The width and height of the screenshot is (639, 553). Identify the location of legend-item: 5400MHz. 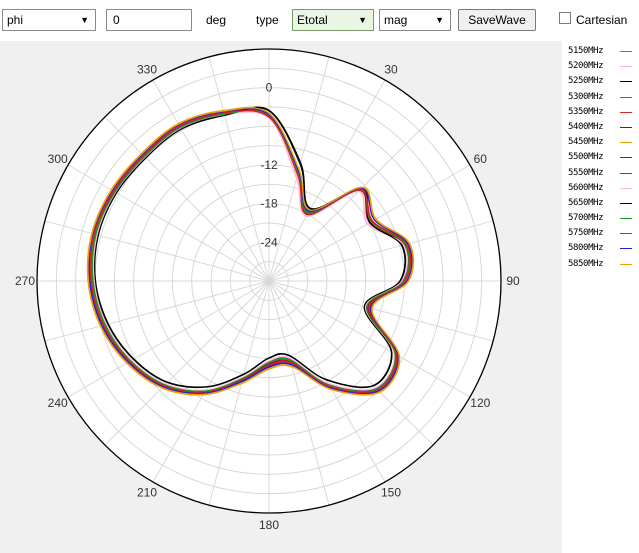
(603, 127).